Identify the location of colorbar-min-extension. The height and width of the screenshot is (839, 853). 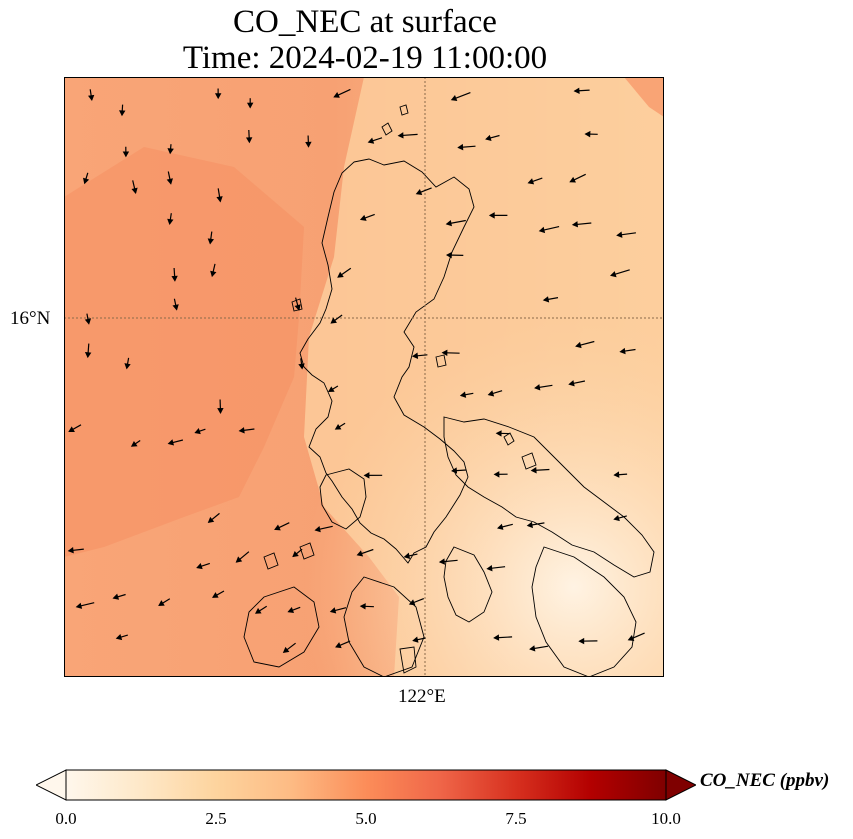
(51, 785).